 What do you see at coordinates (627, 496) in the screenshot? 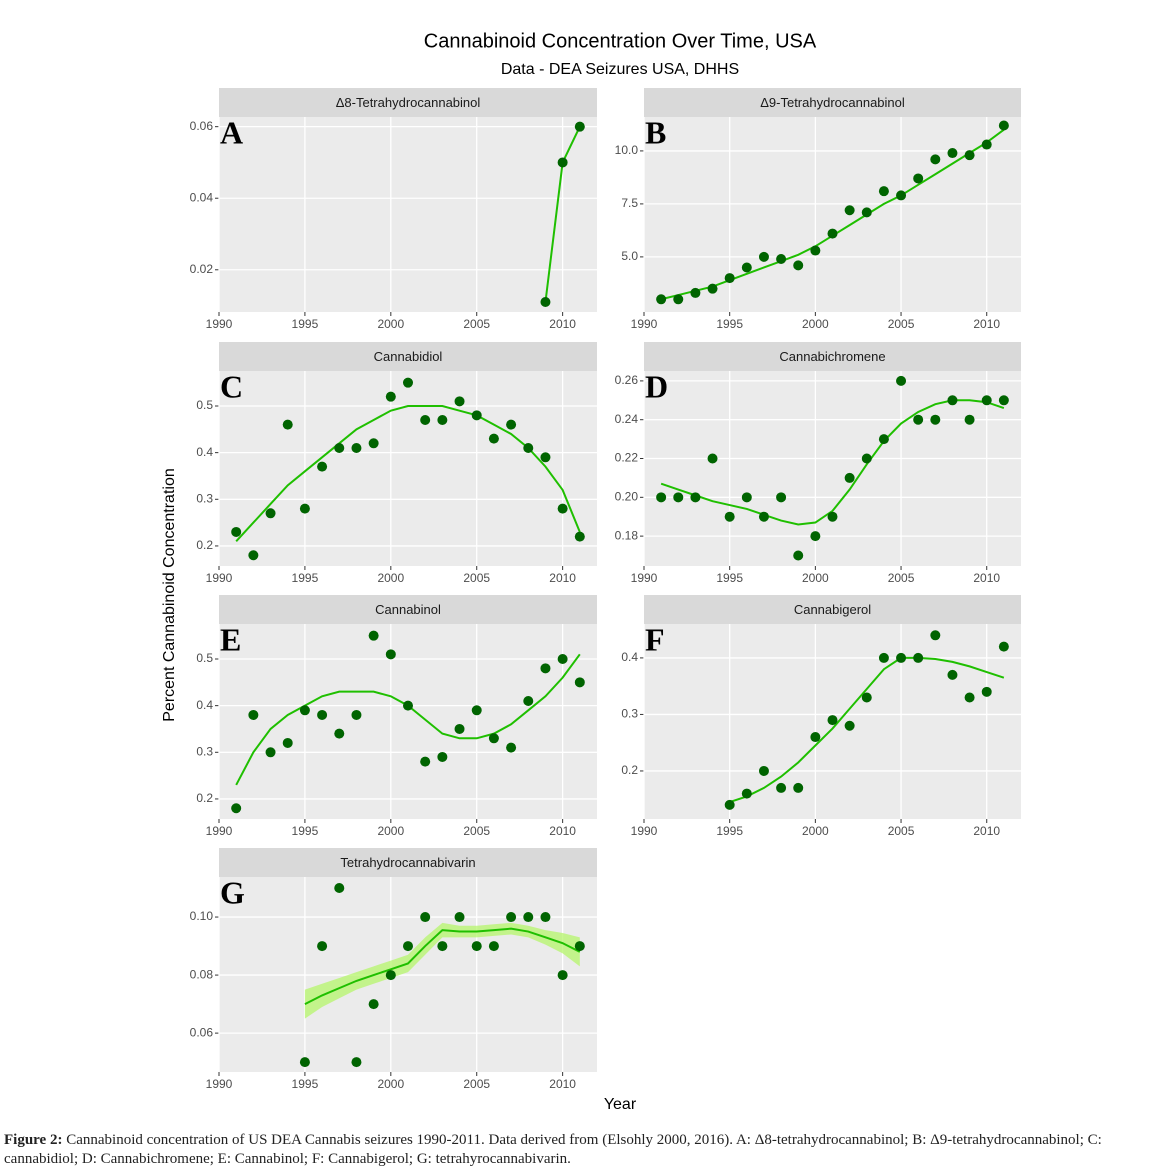
I see `y-tick-label: 0.20` at bounding box center [627, 496].